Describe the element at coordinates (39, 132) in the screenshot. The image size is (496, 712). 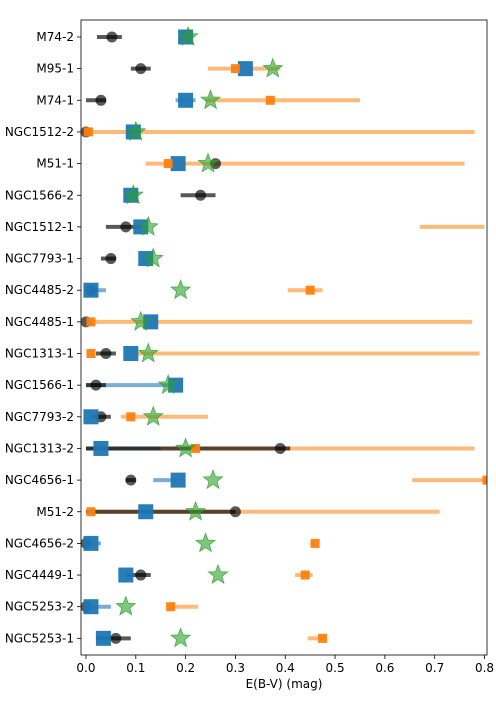
I see `y-tick-label: NGC1512-2` at that location.